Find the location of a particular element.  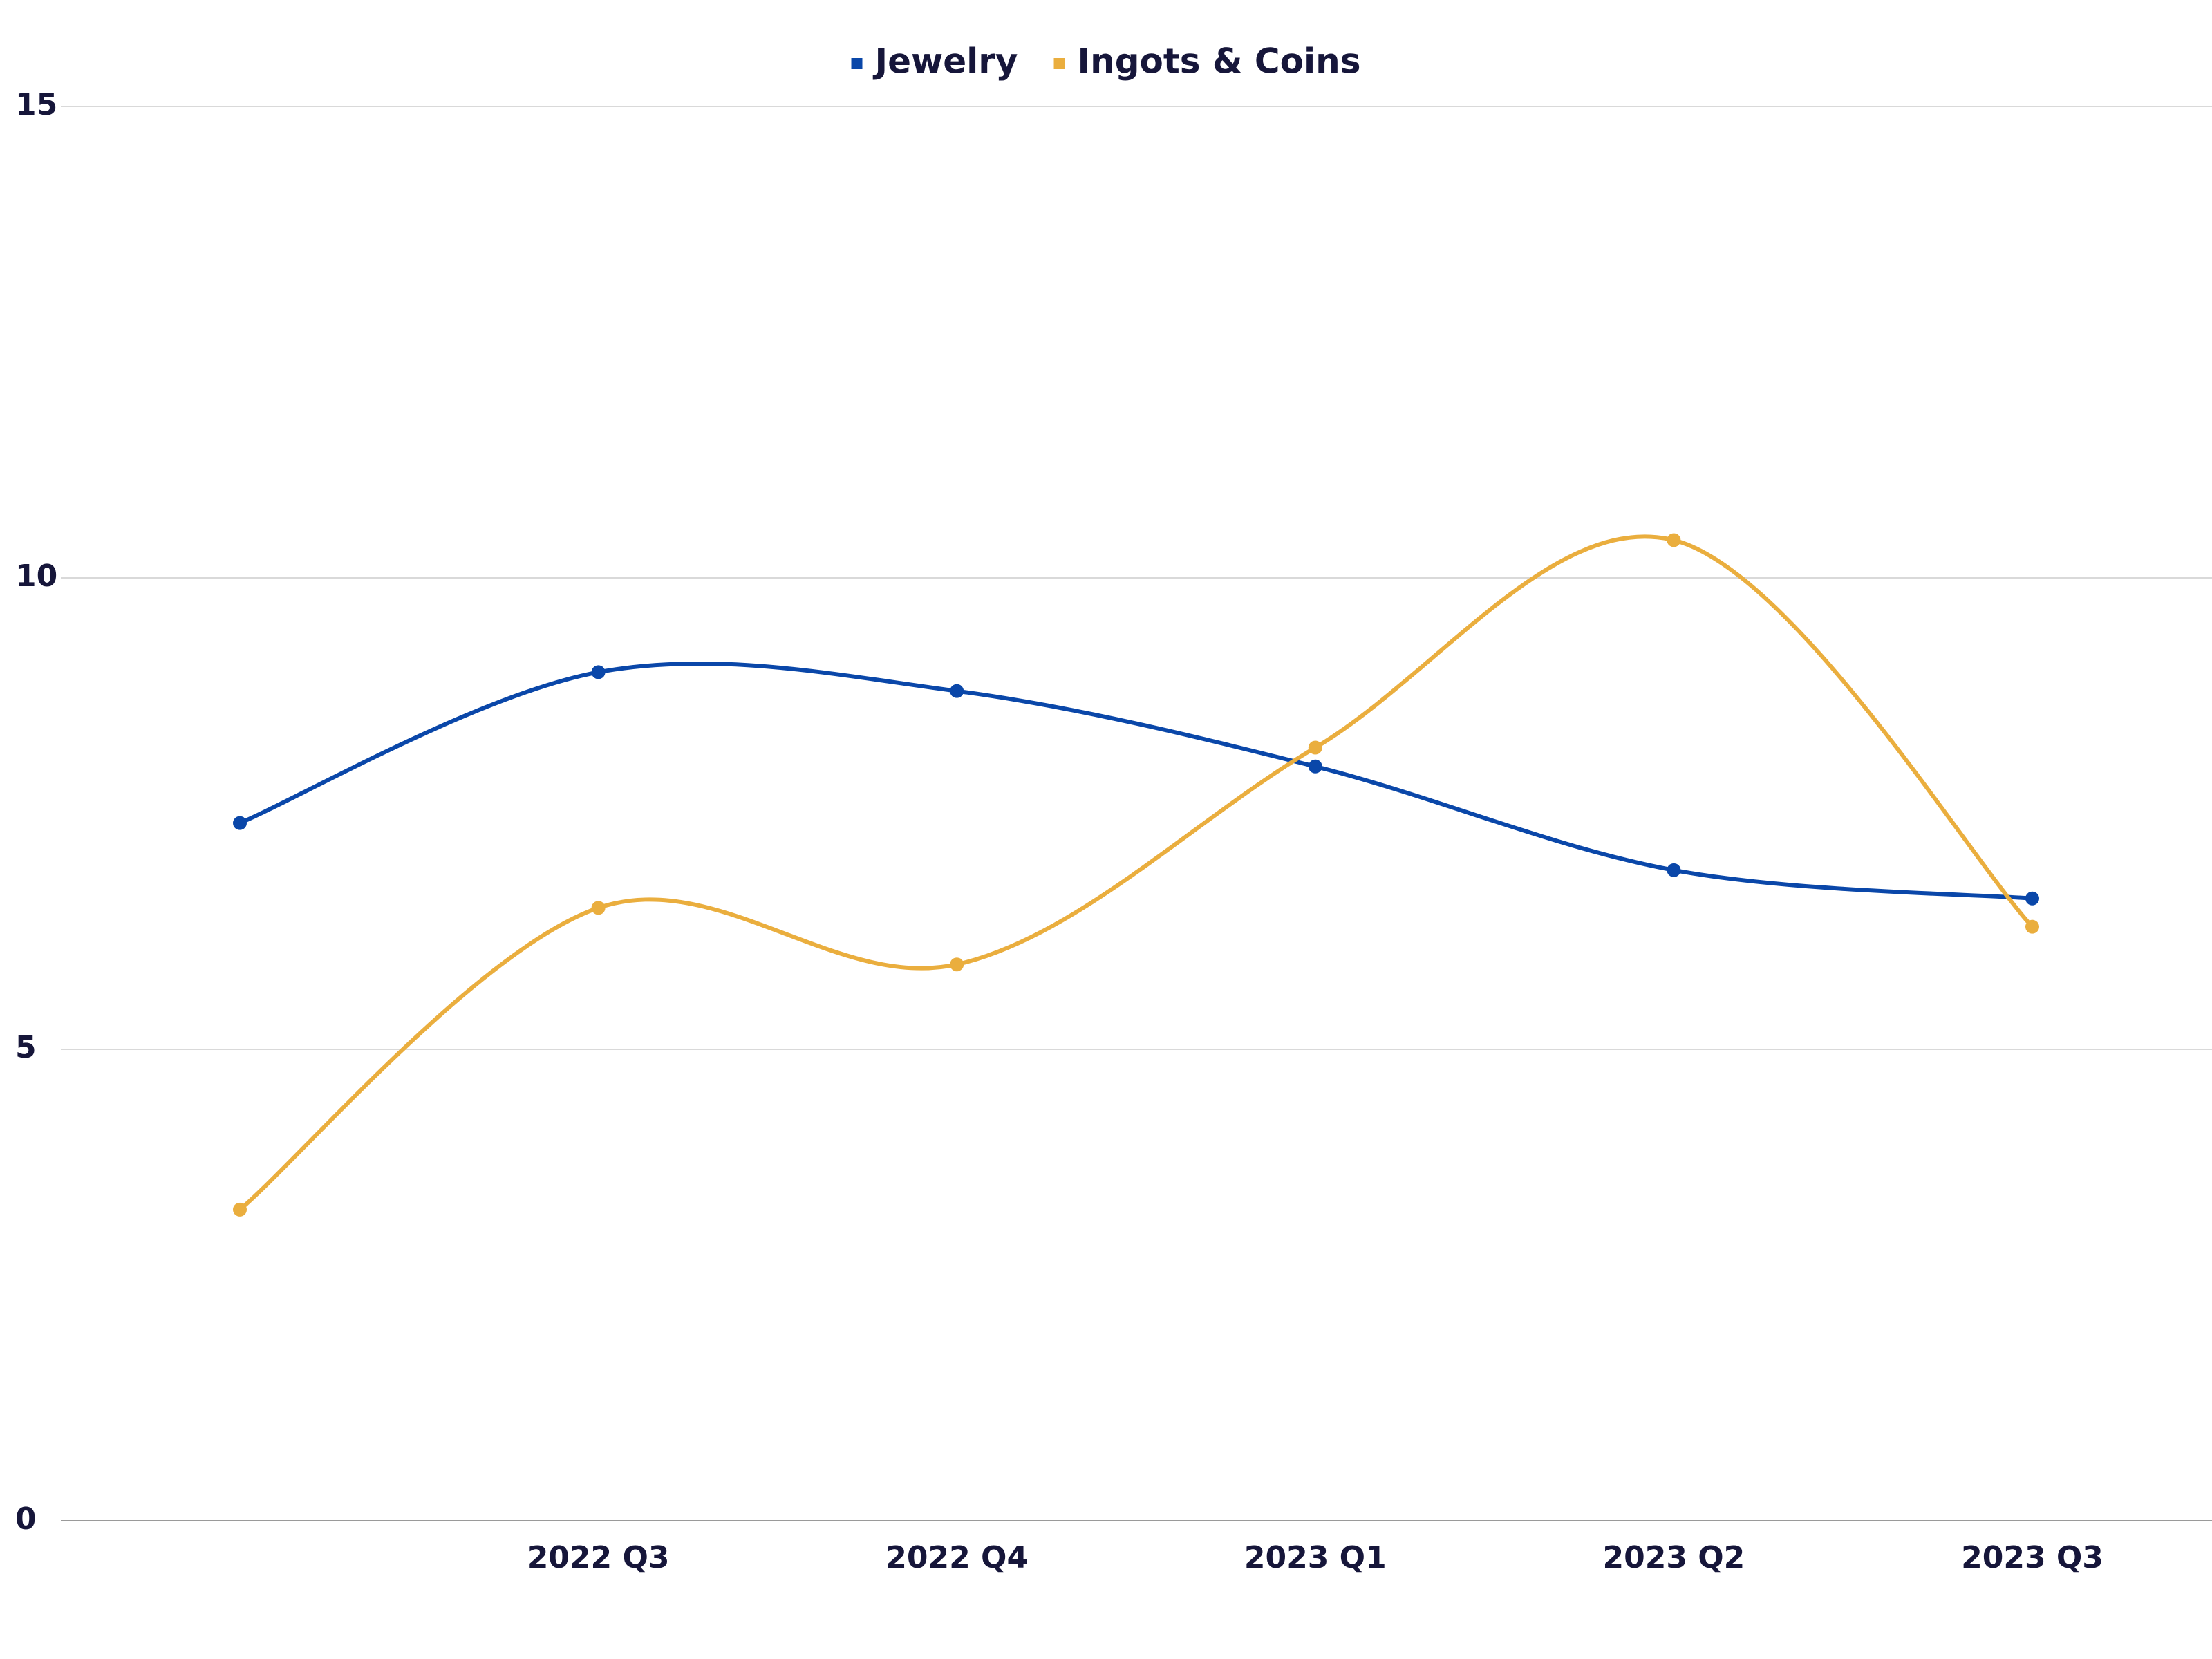

x-axis-ticks: 2022 Q3 2022 Q4 2023 Q1 2023 Q2 2023 Q3 is located at coordinates (1315, 1558).